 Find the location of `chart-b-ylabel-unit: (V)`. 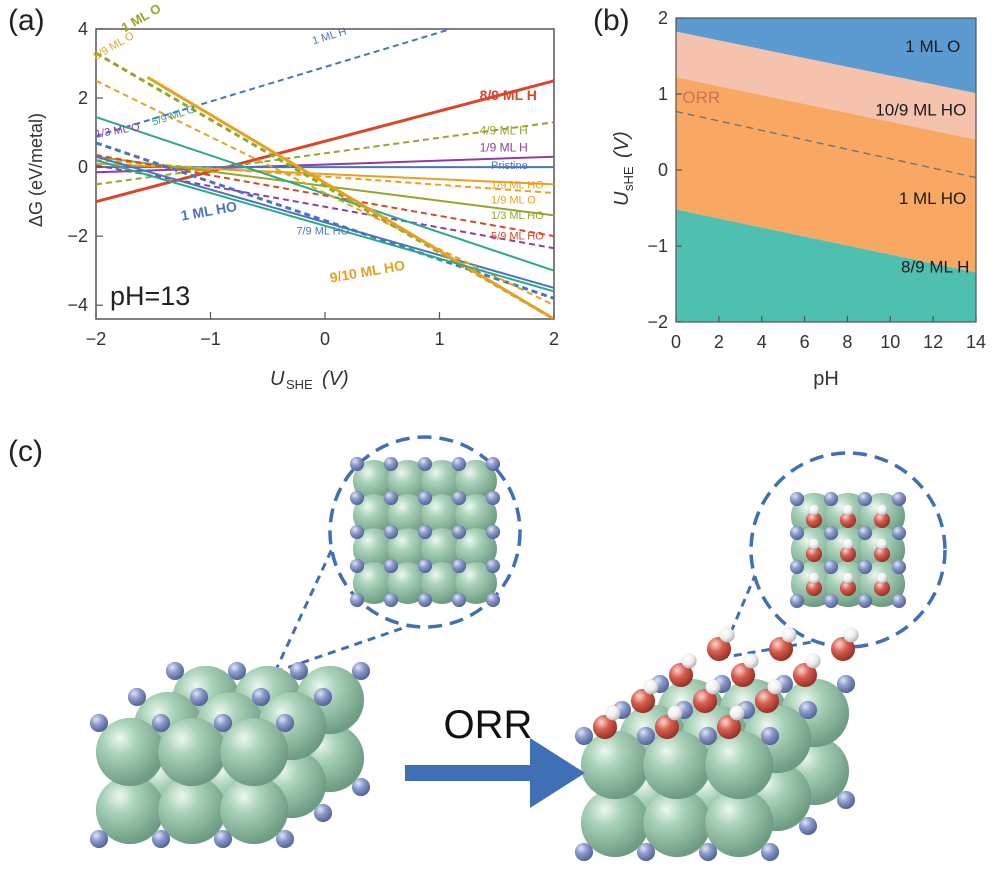

chart-b-ylabel-unit: (V) is located at coordinates (622, 144).